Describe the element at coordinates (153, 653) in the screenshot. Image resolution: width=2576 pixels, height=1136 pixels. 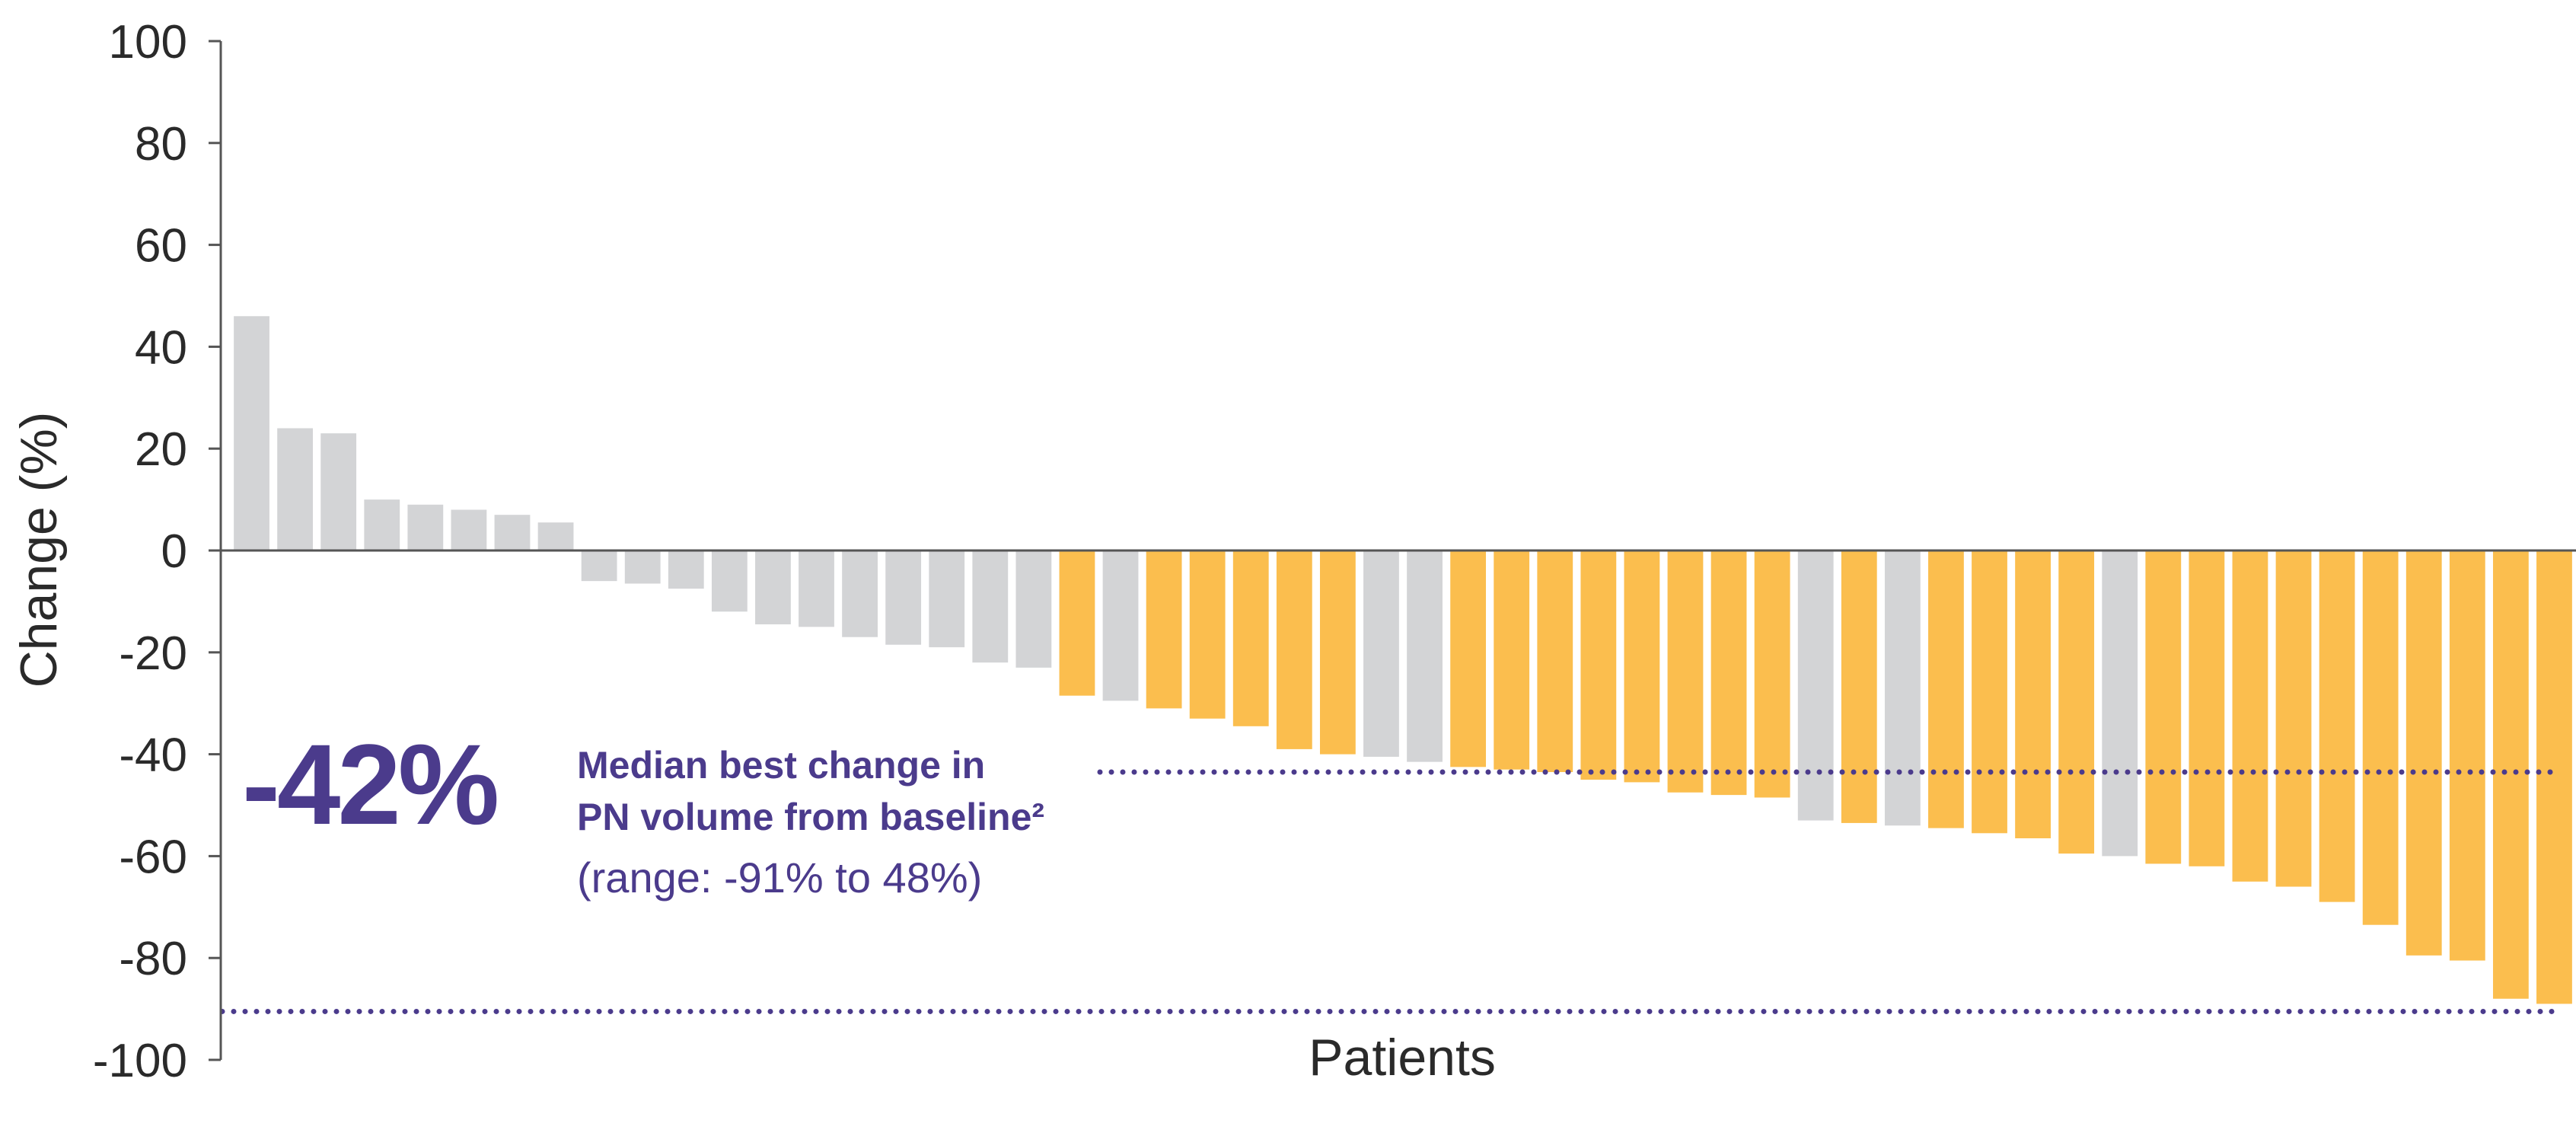
I see `y-tick-label: -20` at that location.